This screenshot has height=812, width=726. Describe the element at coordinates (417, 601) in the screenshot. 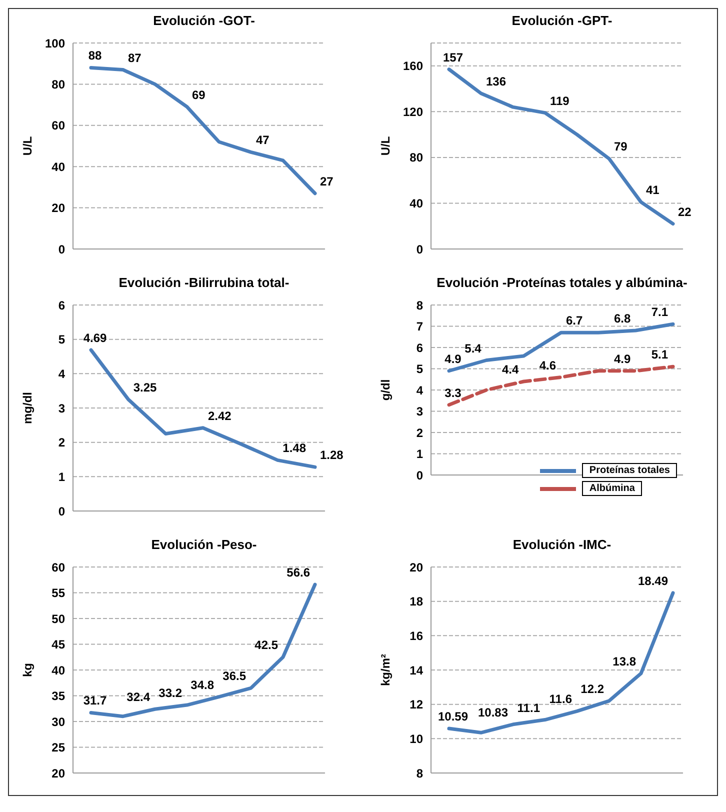

I see `y-tick-label: 18` at that location.